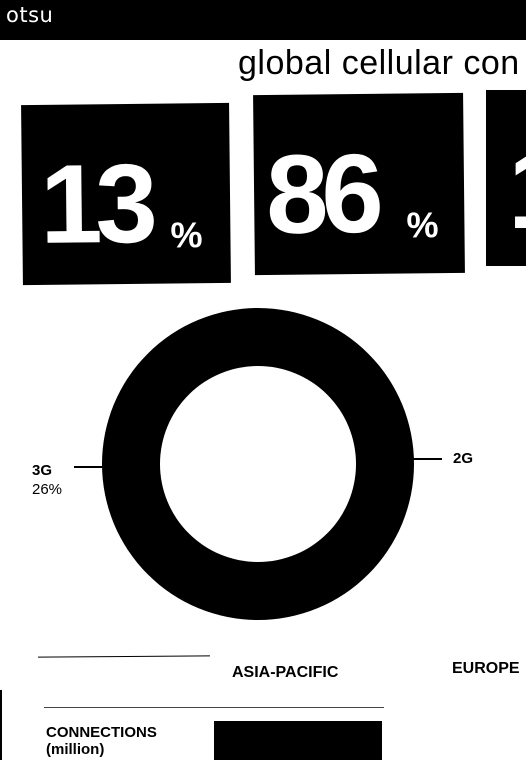 This screenshot has height=760, width=526. Describe the element at coordinates (321, 193) in the screenshot. I see `stat-value-2: 86` at that location.